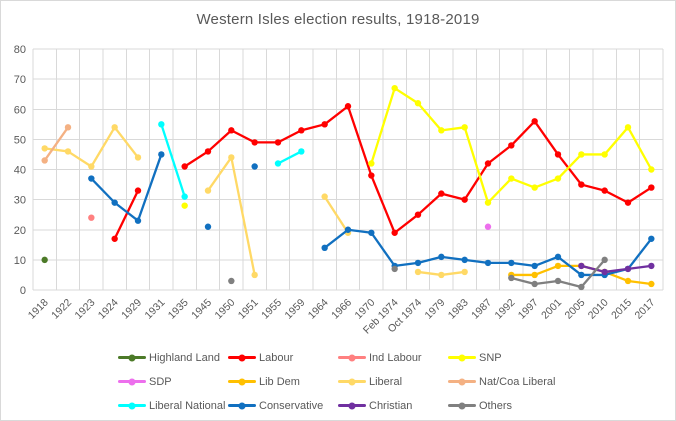  I want to click on series-sdp, so click(488, 226).